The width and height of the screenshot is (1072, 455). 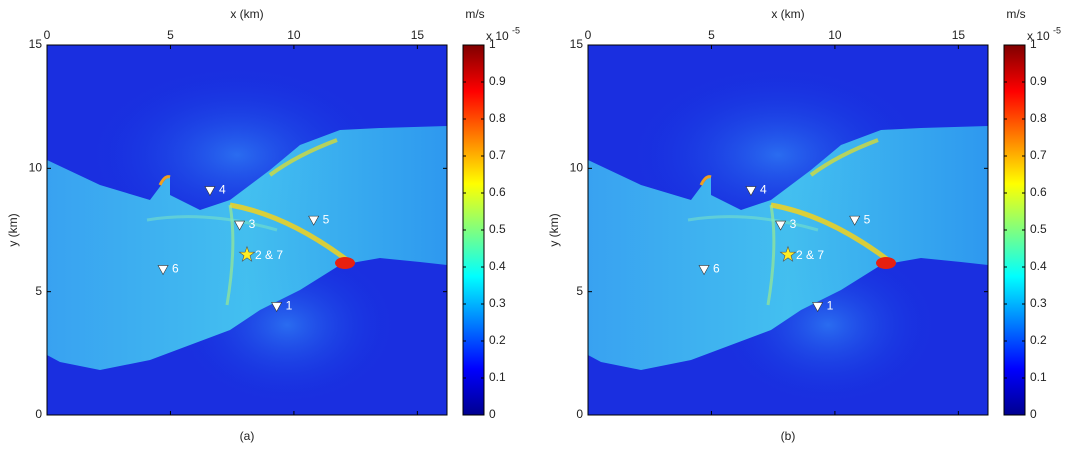 I want to click on caption: (b), so click(x=788, y=436).